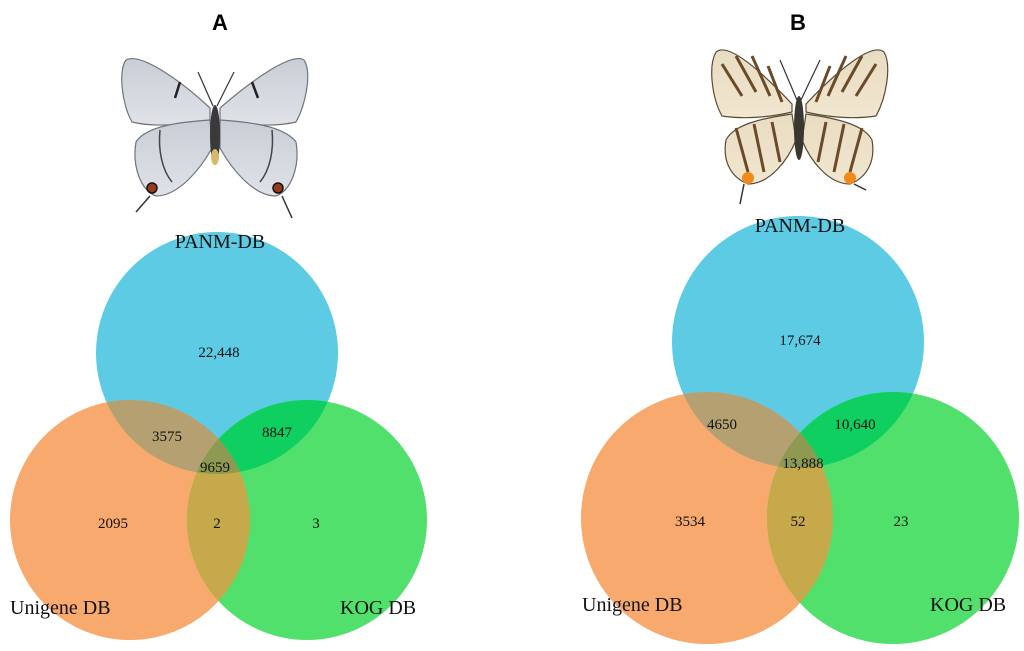 This screenshot has height=651, width=1024. I want to click on count-all: 9659, so click(215, 468).